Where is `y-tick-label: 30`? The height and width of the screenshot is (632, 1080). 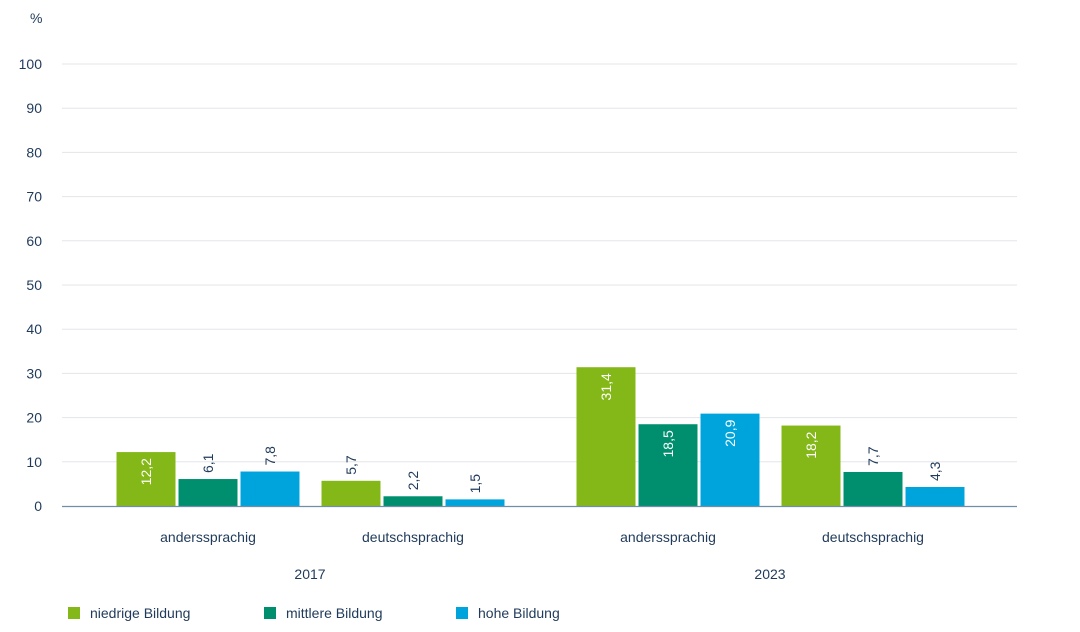
y-tick-label: 30 is located at coordinates (34, 373).